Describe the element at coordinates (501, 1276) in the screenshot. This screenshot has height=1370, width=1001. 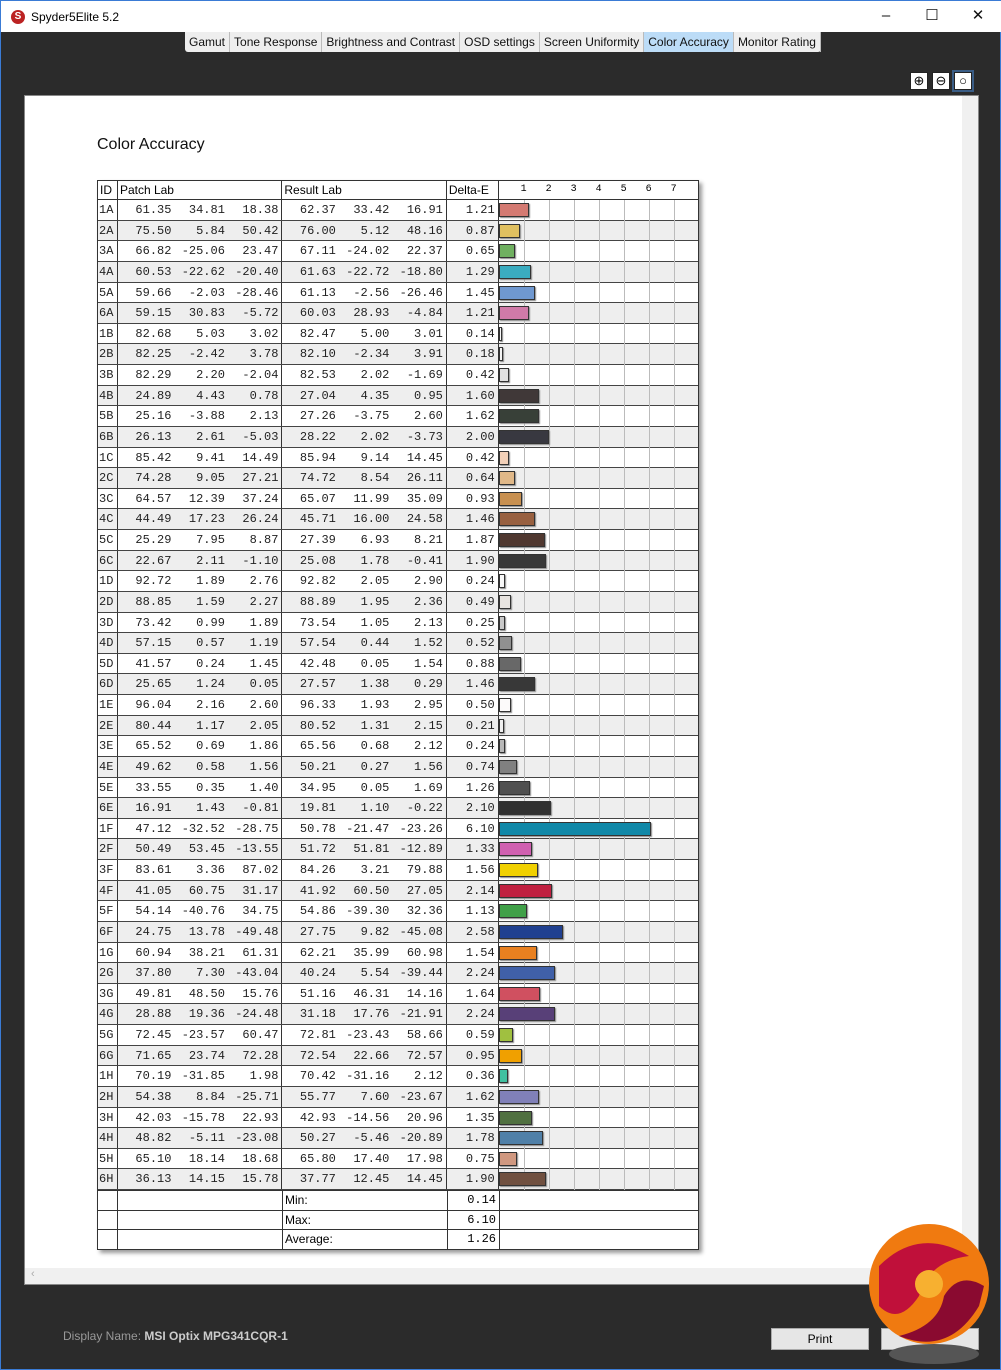
I see `horizontal-scrollbar: ‹` at that location.